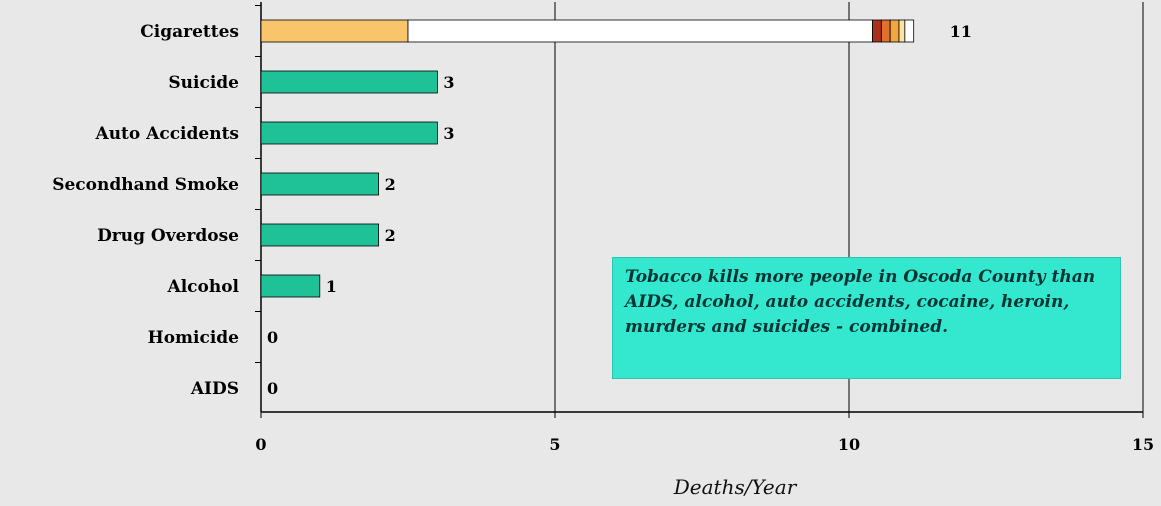  I want to click on value-label: 11, so click(961, 31).